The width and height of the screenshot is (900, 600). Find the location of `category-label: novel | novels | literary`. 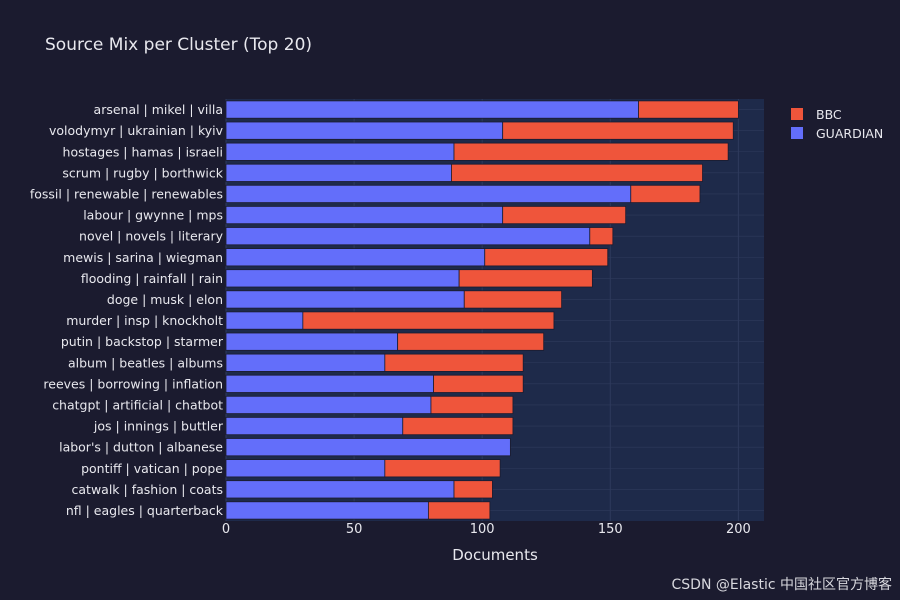

category-label: novel | novels | literary is located at coordinates (151, 236).